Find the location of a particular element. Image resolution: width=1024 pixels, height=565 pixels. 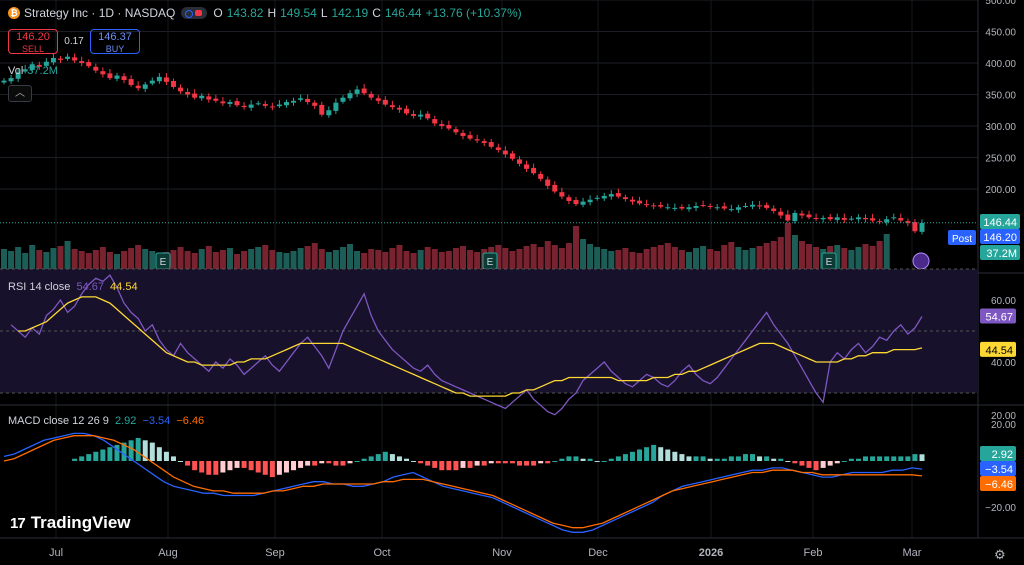

gear-icon: ⚙ is located at coordinates (1000, 554).